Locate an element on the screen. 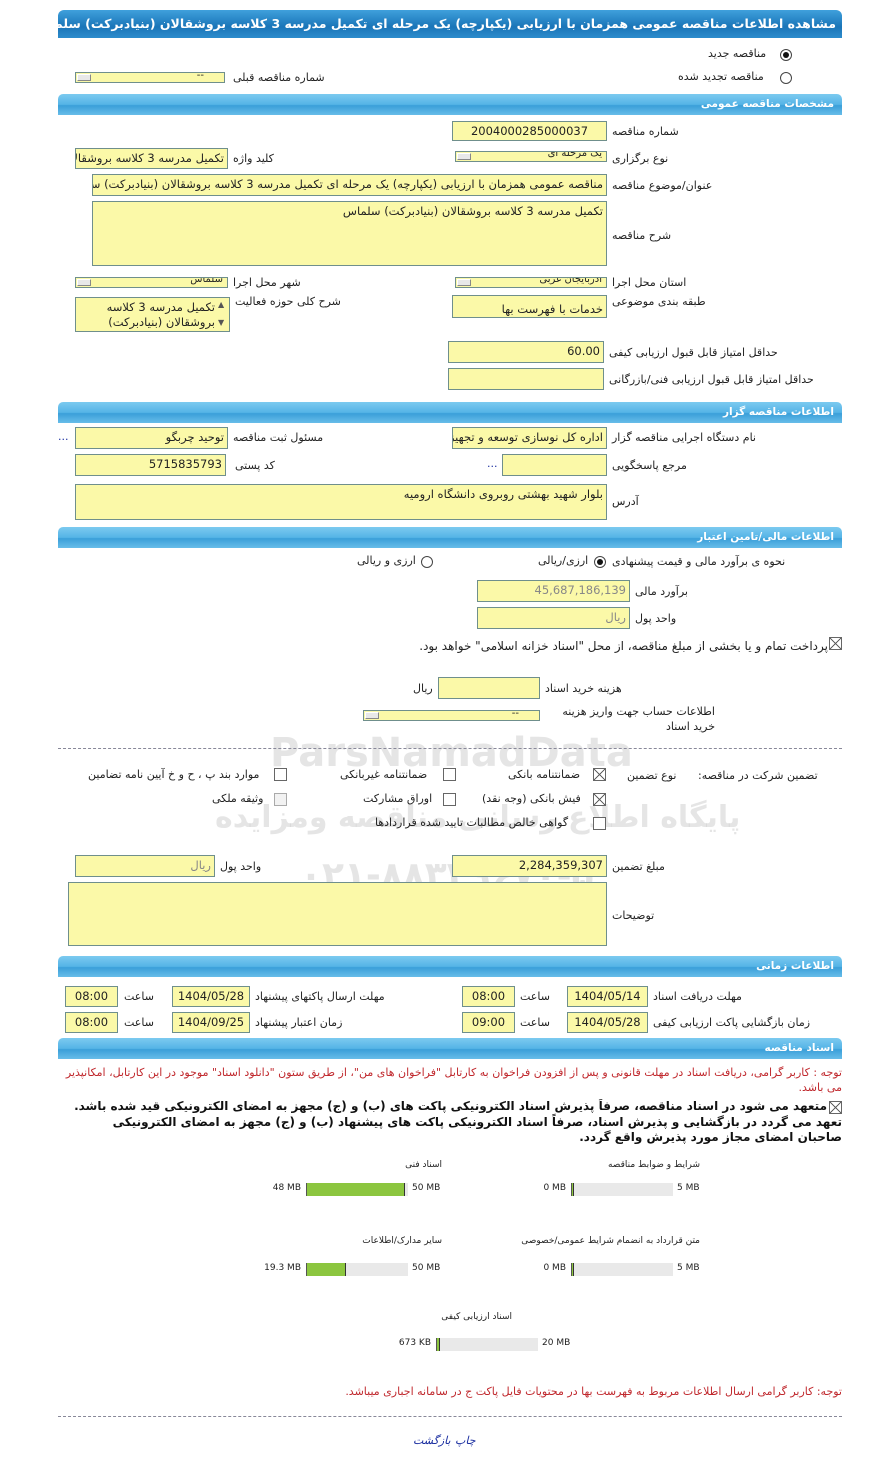  radio-rial is located at coordinates (600, 562).